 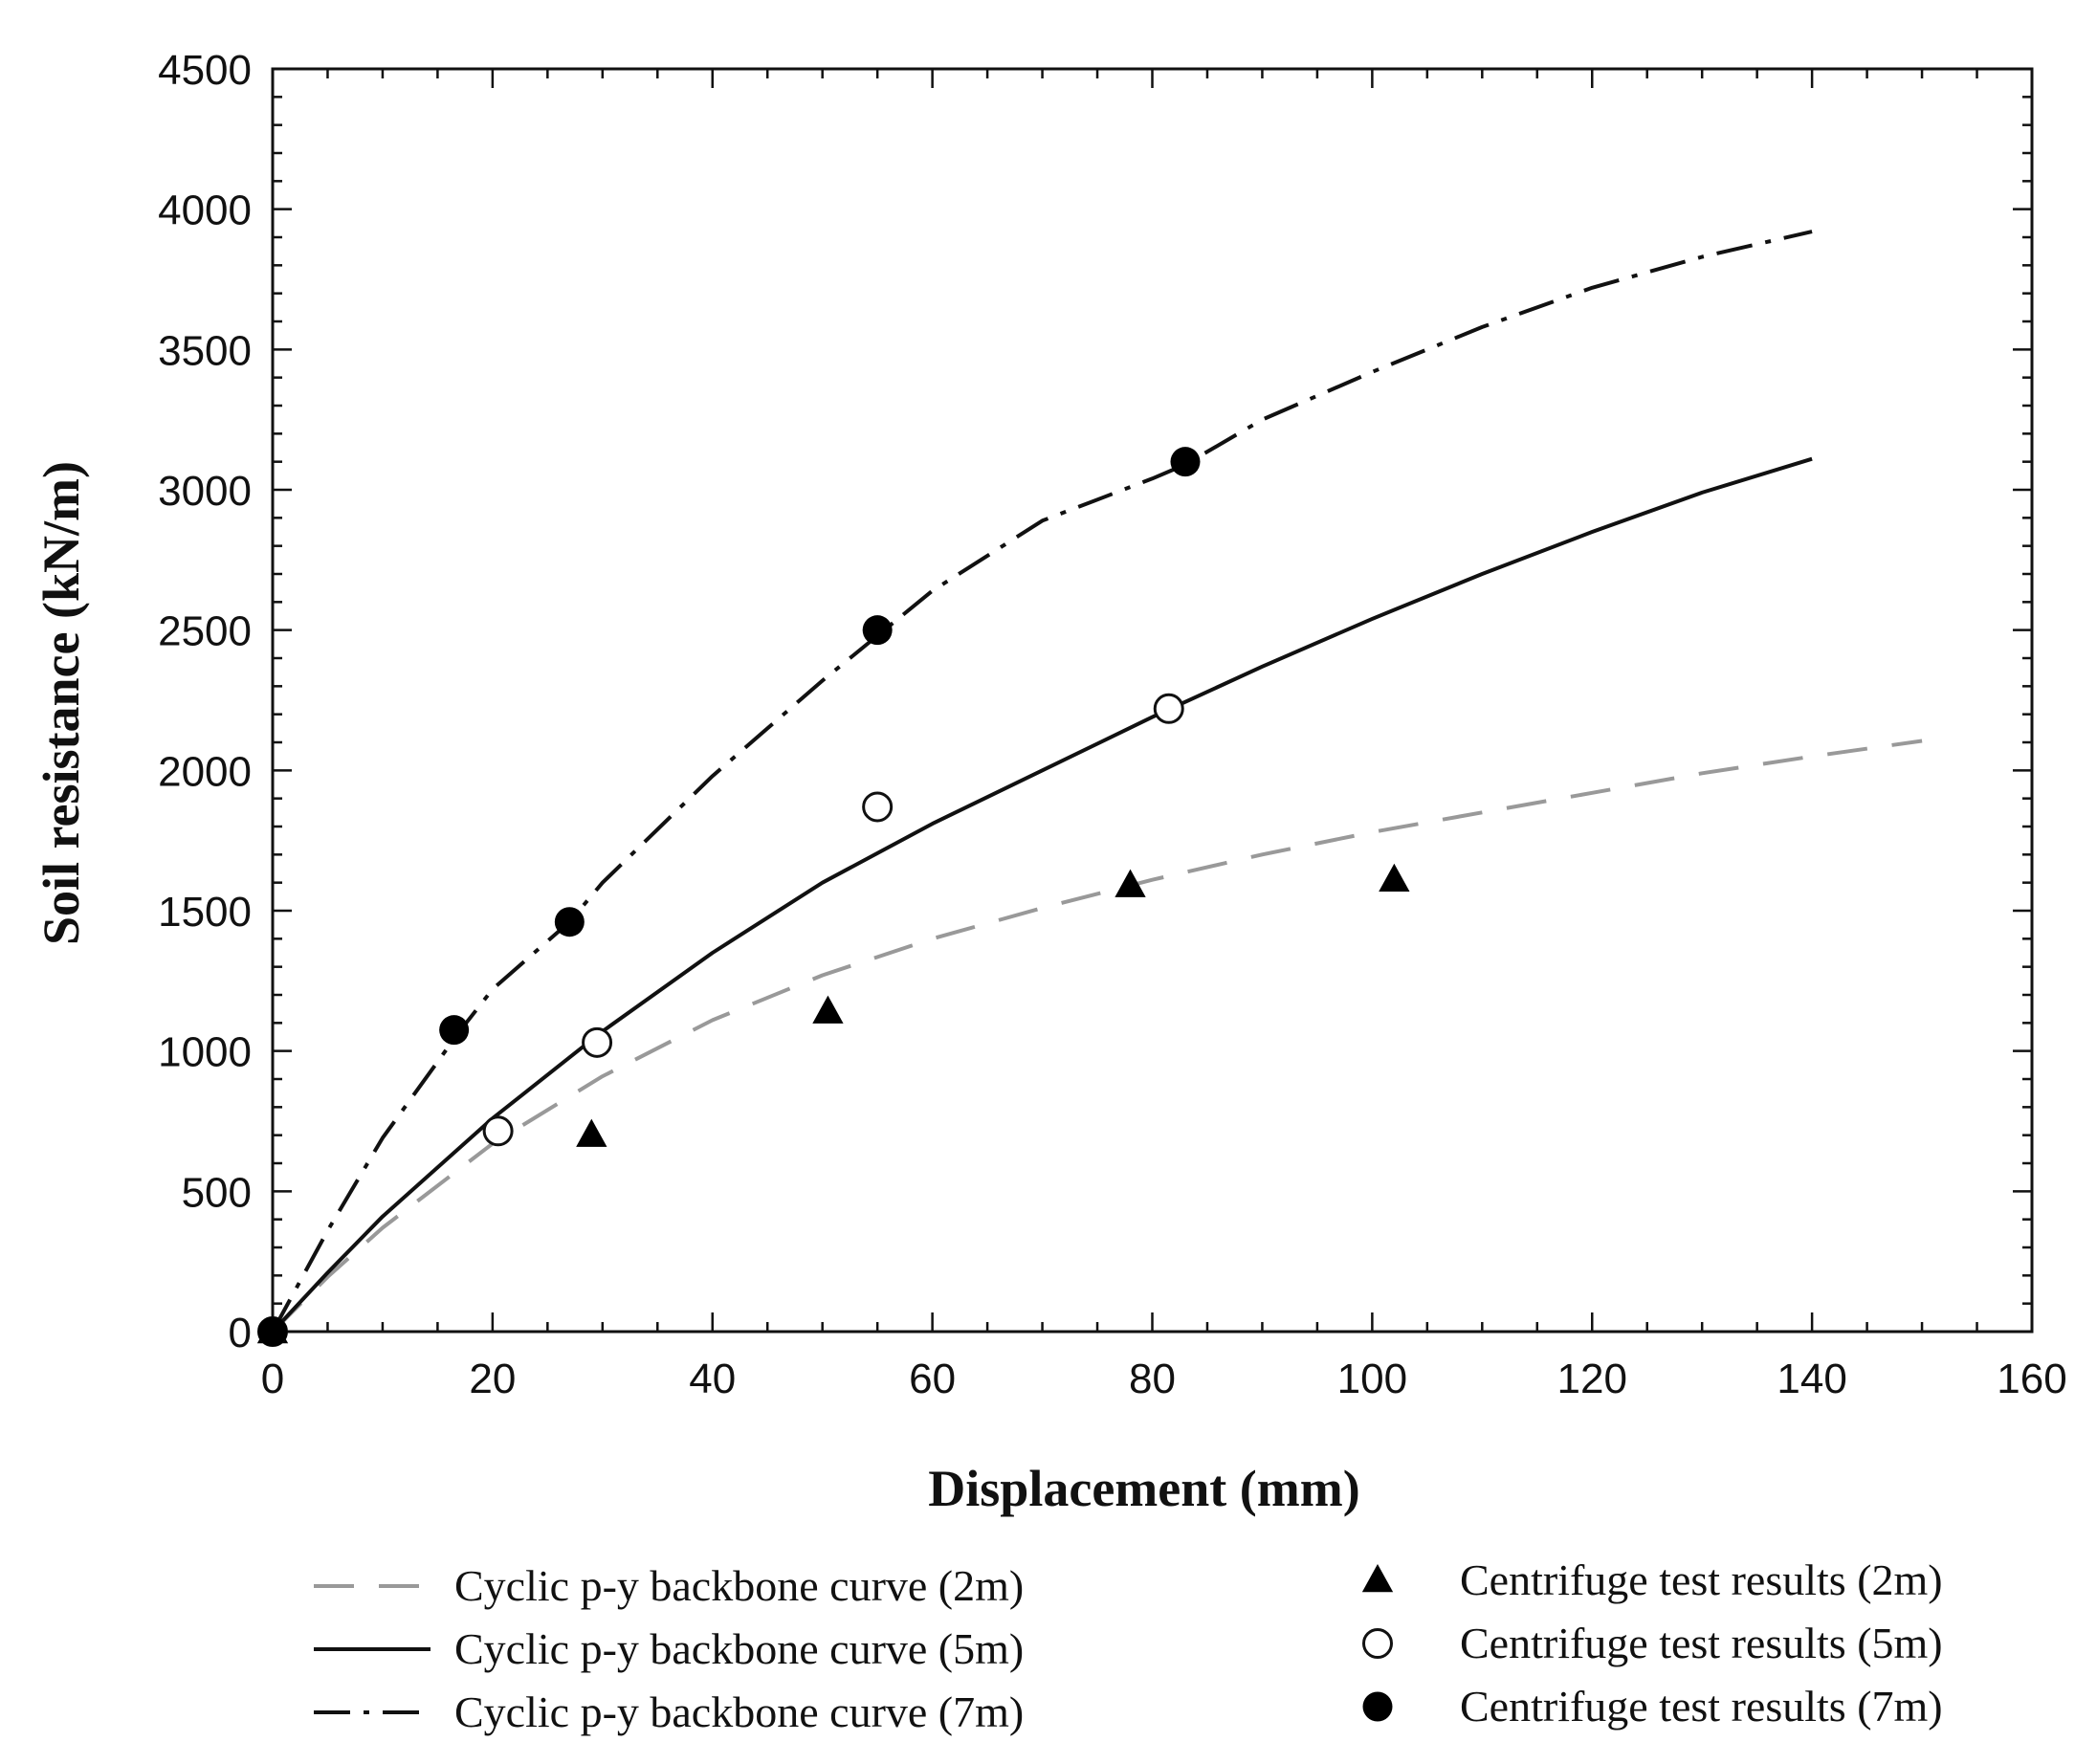 I want to click on legend-line-label: Cyclic p-y backbone curve (7m), so click(x=739, y=1711).